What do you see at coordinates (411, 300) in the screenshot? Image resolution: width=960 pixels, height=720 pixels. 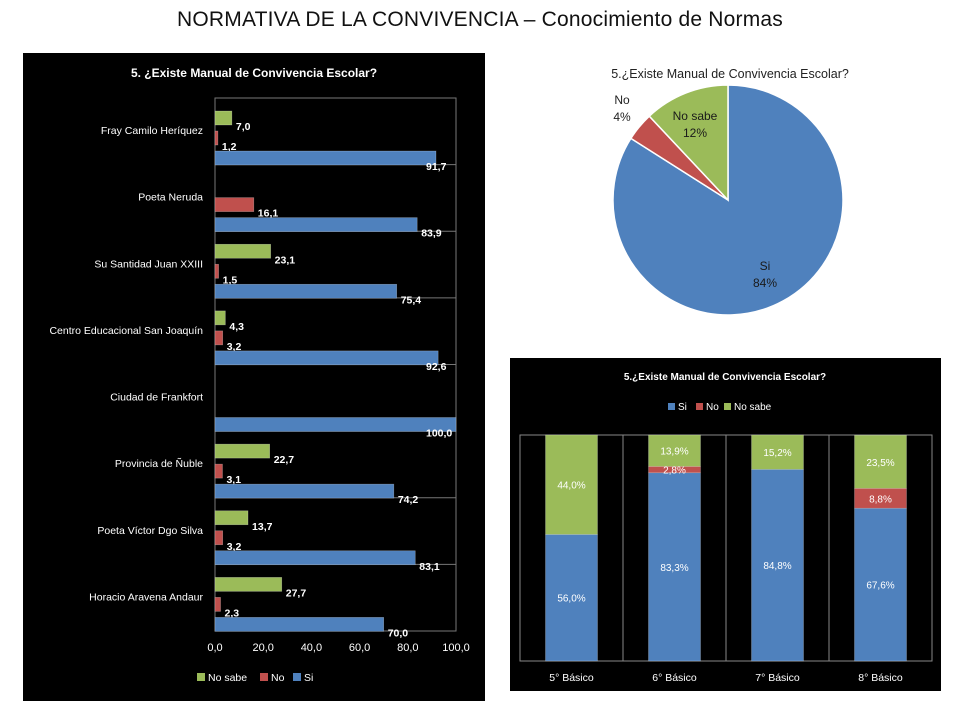 I see `data-label: 75,4` at bounding box center [411, 300].